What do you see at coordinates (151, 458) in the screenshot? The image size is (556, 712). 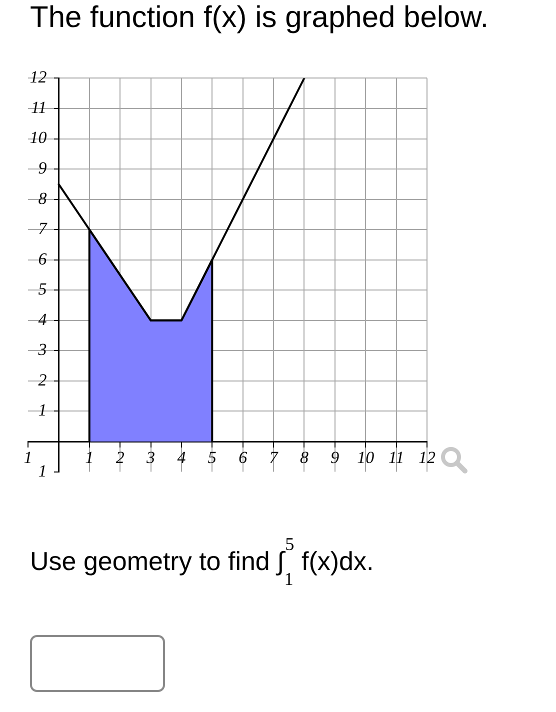 I see `x-tick-label: 3` at bounding box center [151, 458].